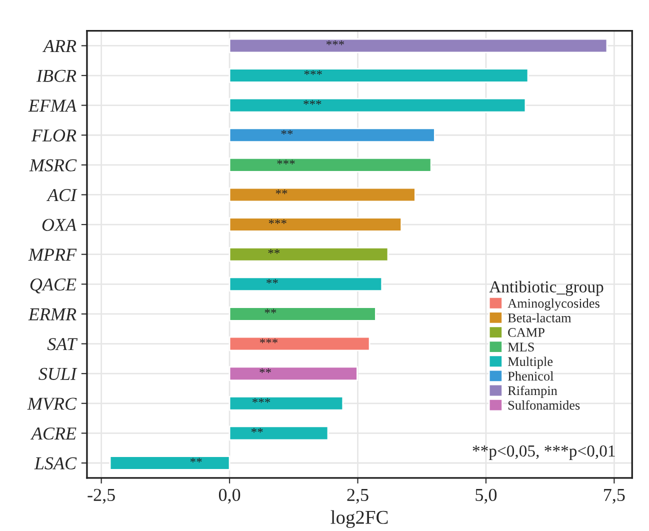  What do you see at coordinates (614, 496) in the screenshot?
I see `x-tick-label: 7,5` at bounding box center [614, 496].